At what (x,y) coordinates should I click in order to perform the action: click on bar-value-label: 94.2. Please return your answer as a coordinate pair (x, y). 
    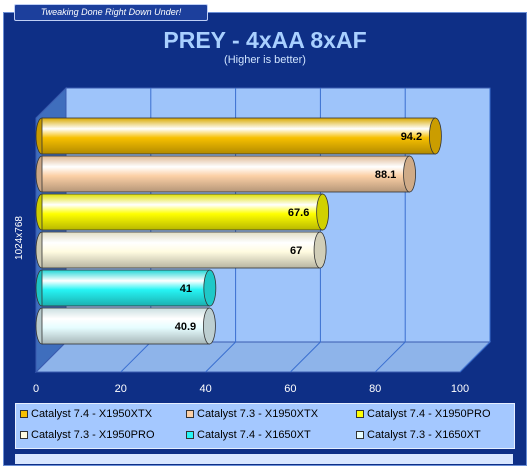
    Looking at the image, I should click on (411, 137).